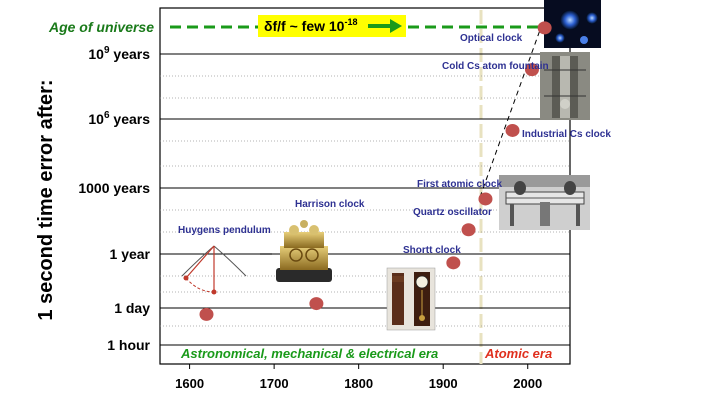 This screenshot has width=720, height=405. I want to click on x-tick-label: 2000, so click(527, 383).